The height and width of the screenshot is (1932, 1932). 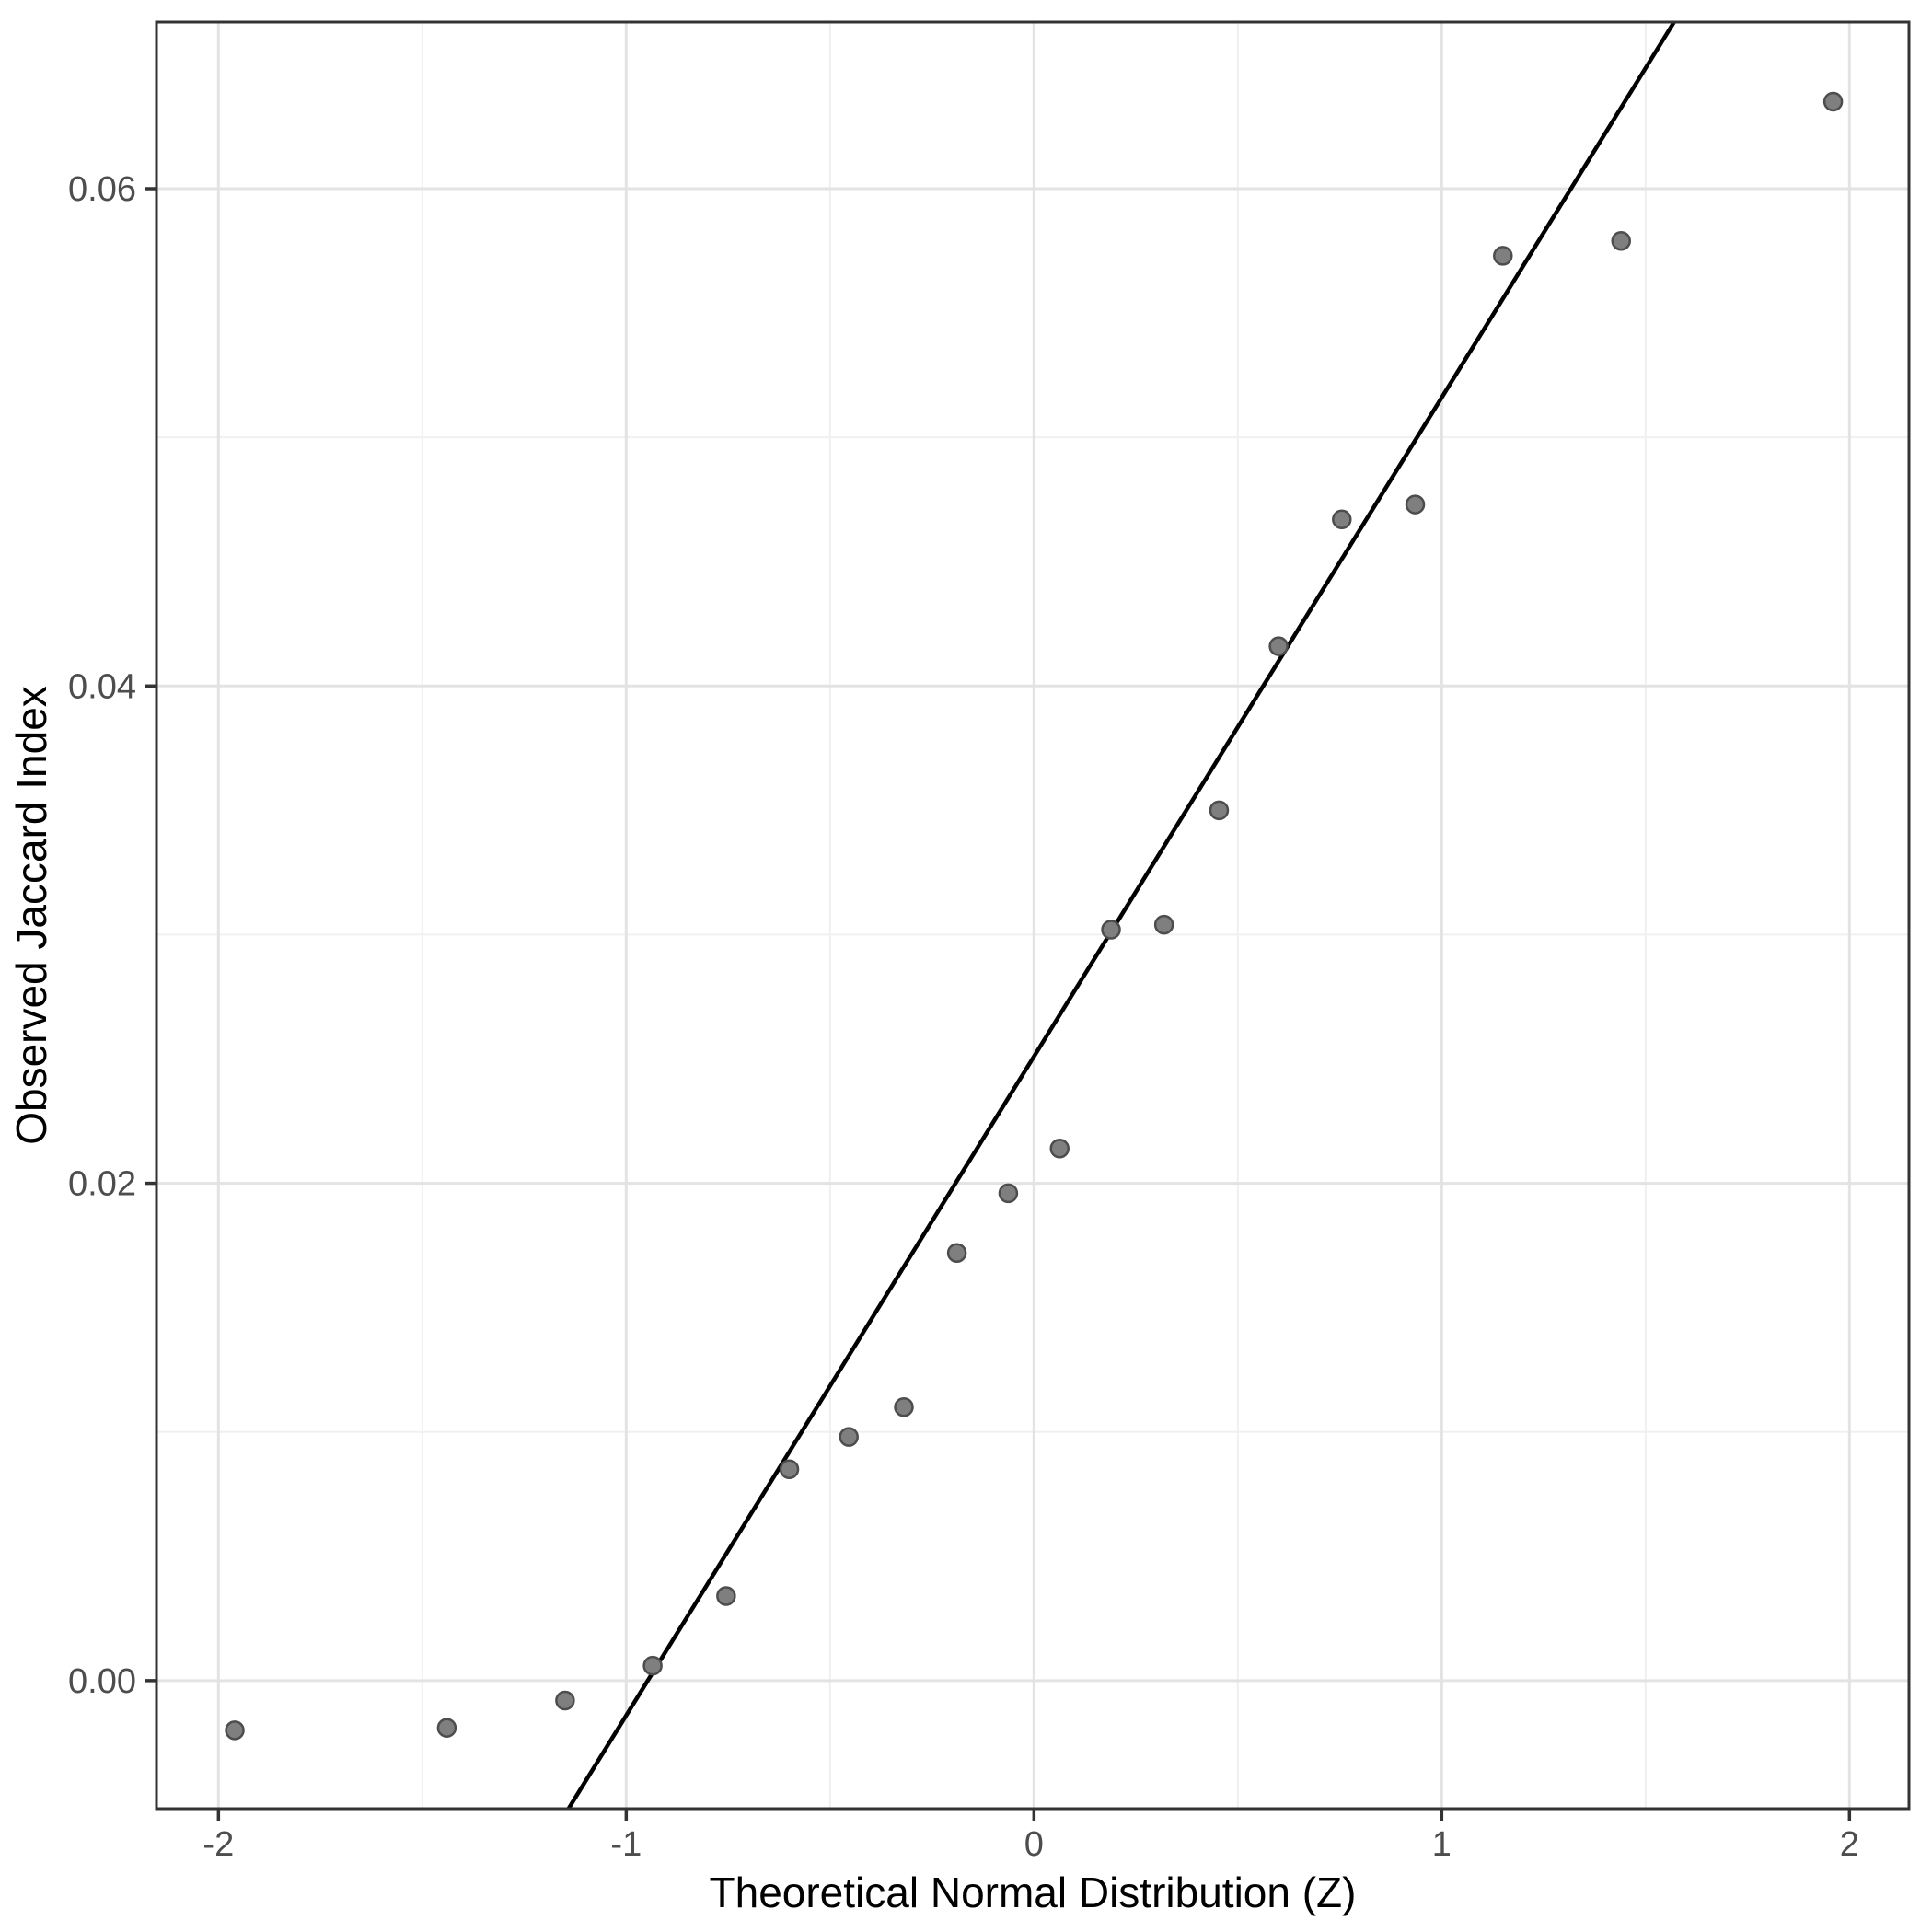 I want to click on x-axis-title: Theoretical Normal Distribution (Z), so click(x=1034, y=1892).